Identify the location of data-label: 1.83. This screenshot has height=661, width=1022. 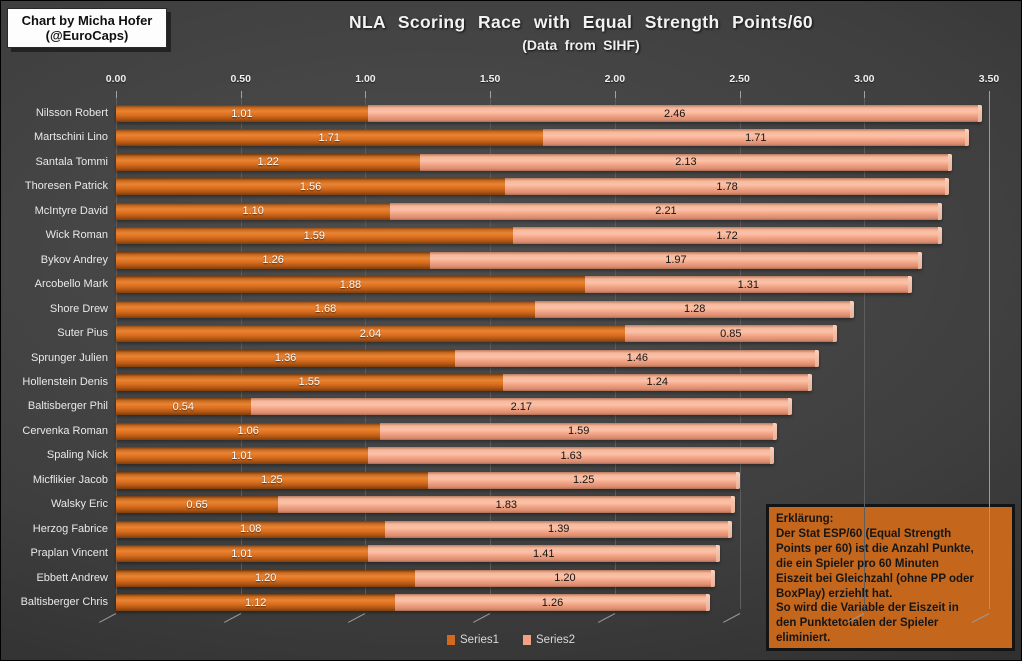
(506, 504).